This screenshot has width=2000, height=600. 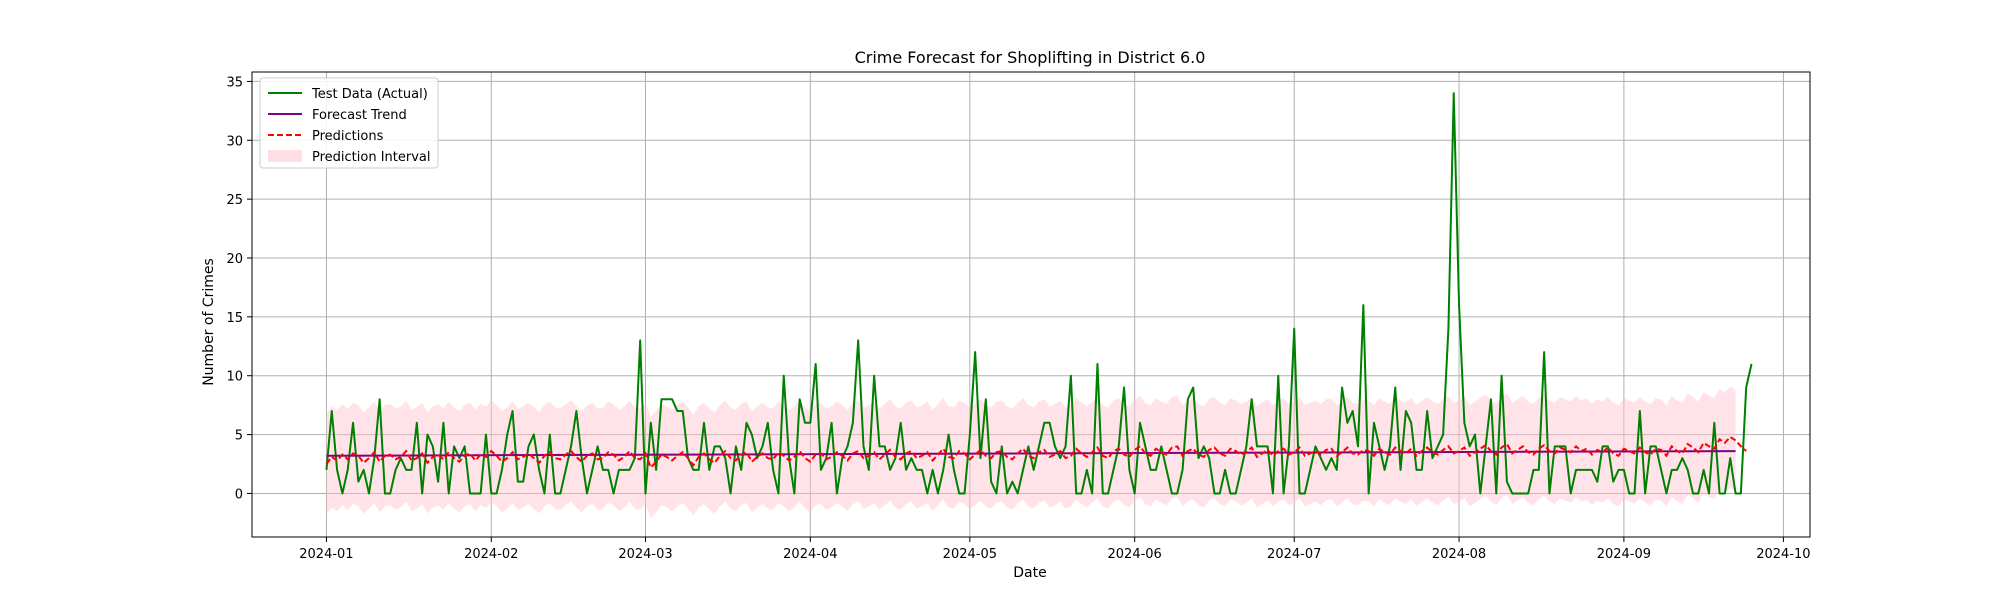 What do you see at coordinates (1135, 554) in the screenshot?
I see `x-tick-label: 2024-06` at bounding box center [1135, 554].